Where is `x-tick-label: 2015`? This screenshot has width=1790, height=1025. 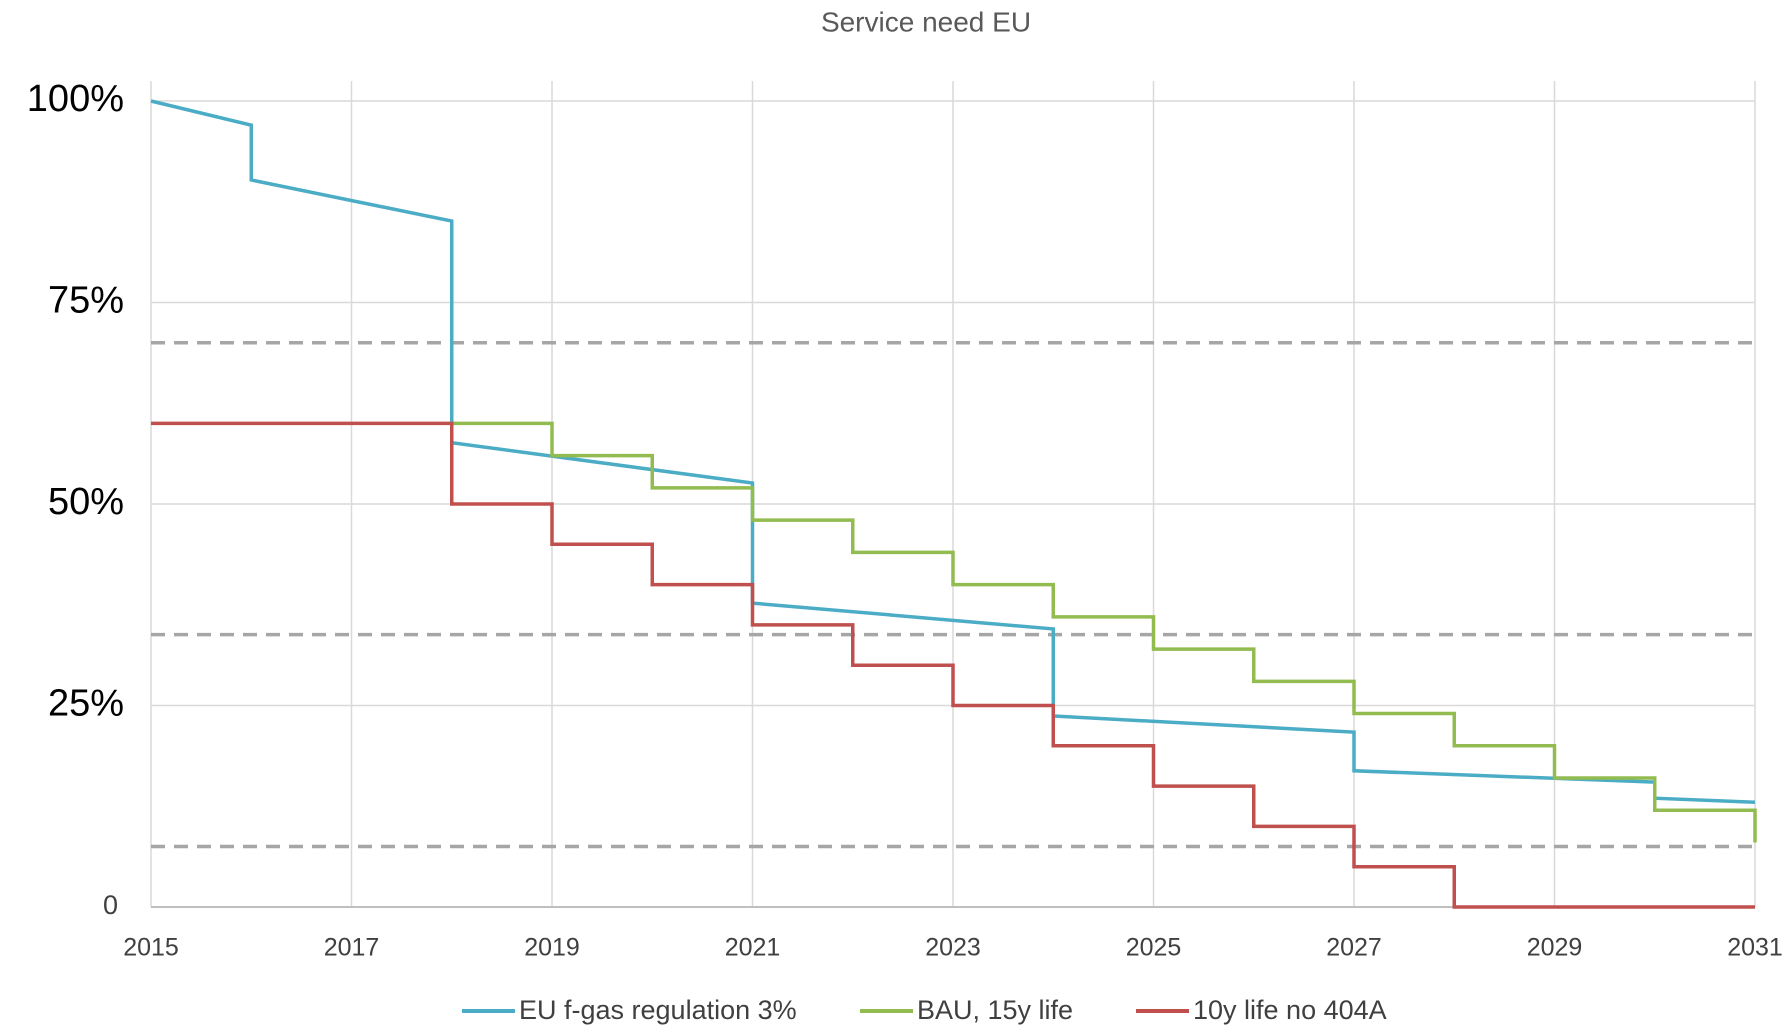 x-tick-label: 2015 is located at coordinates (151, 948).